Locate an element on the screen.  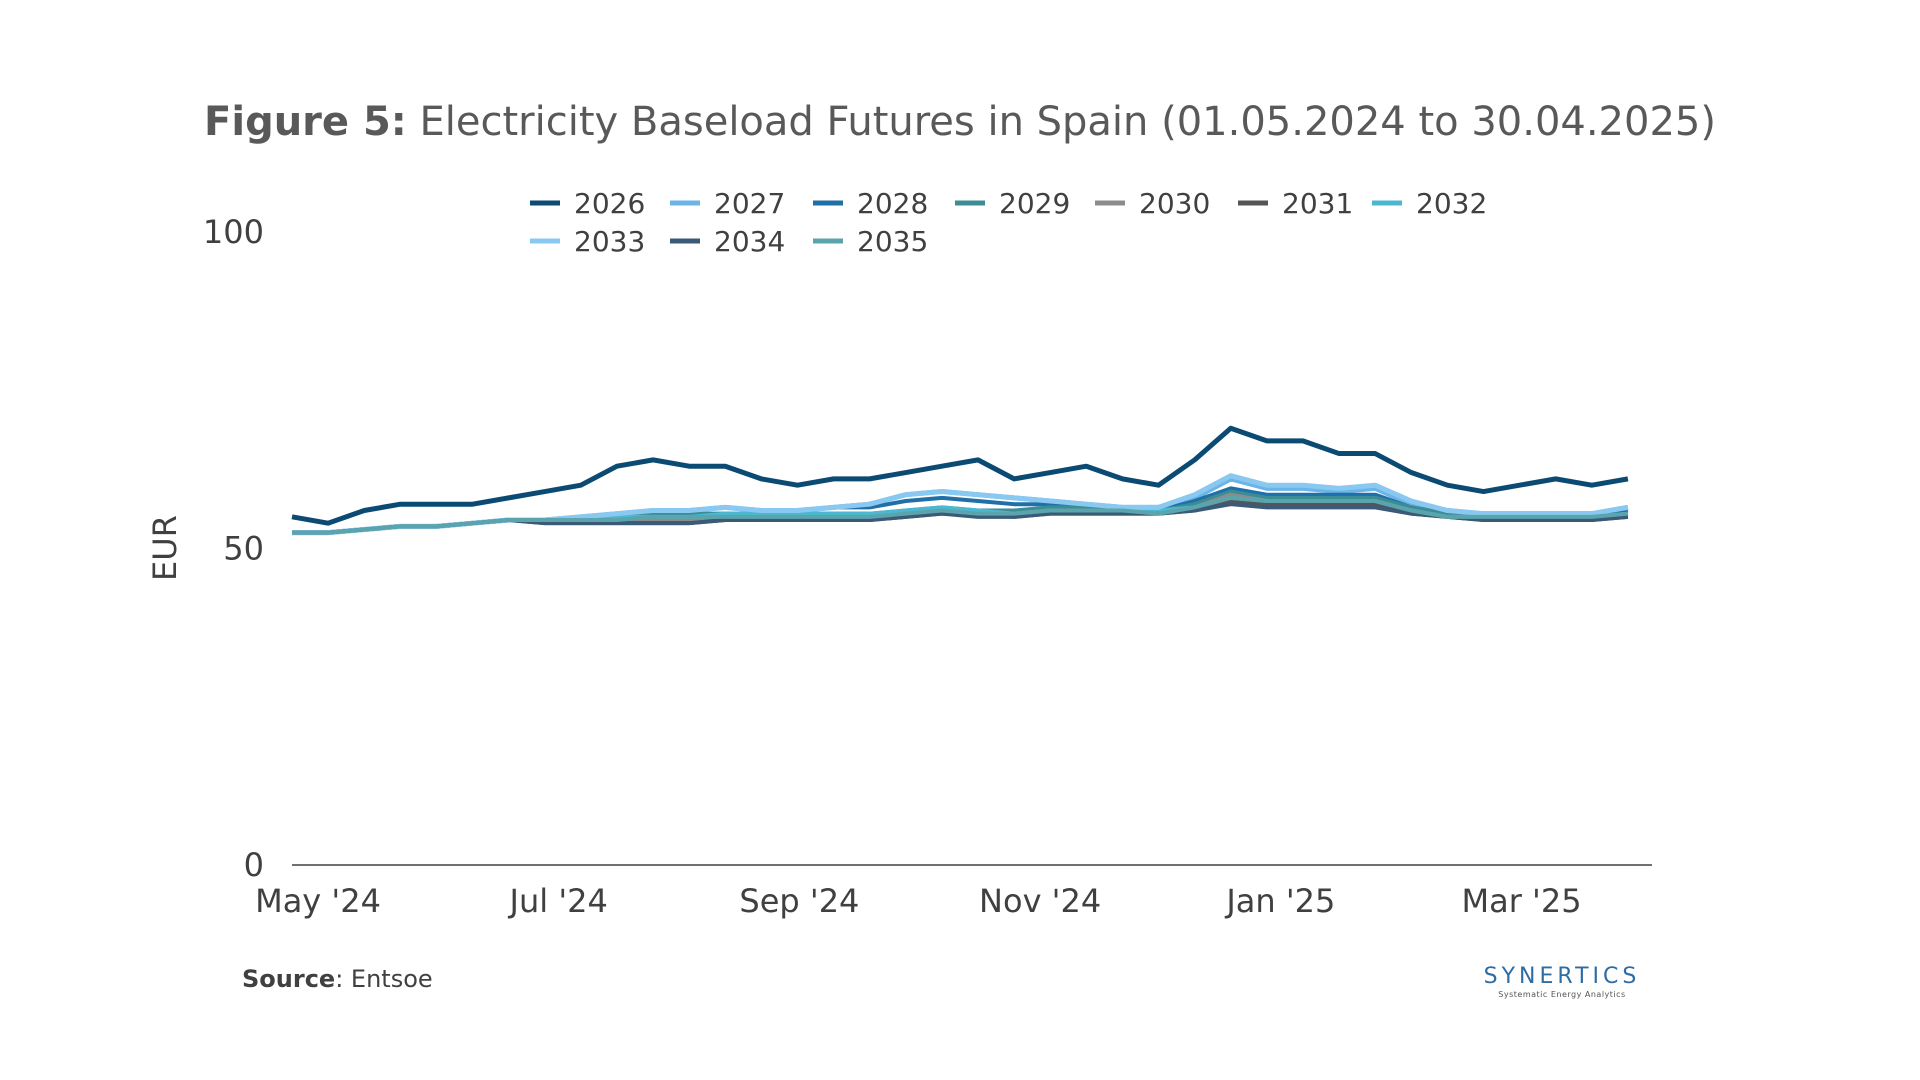
chart-title-bold: Figure 5: is located at coordinates (305, 122).